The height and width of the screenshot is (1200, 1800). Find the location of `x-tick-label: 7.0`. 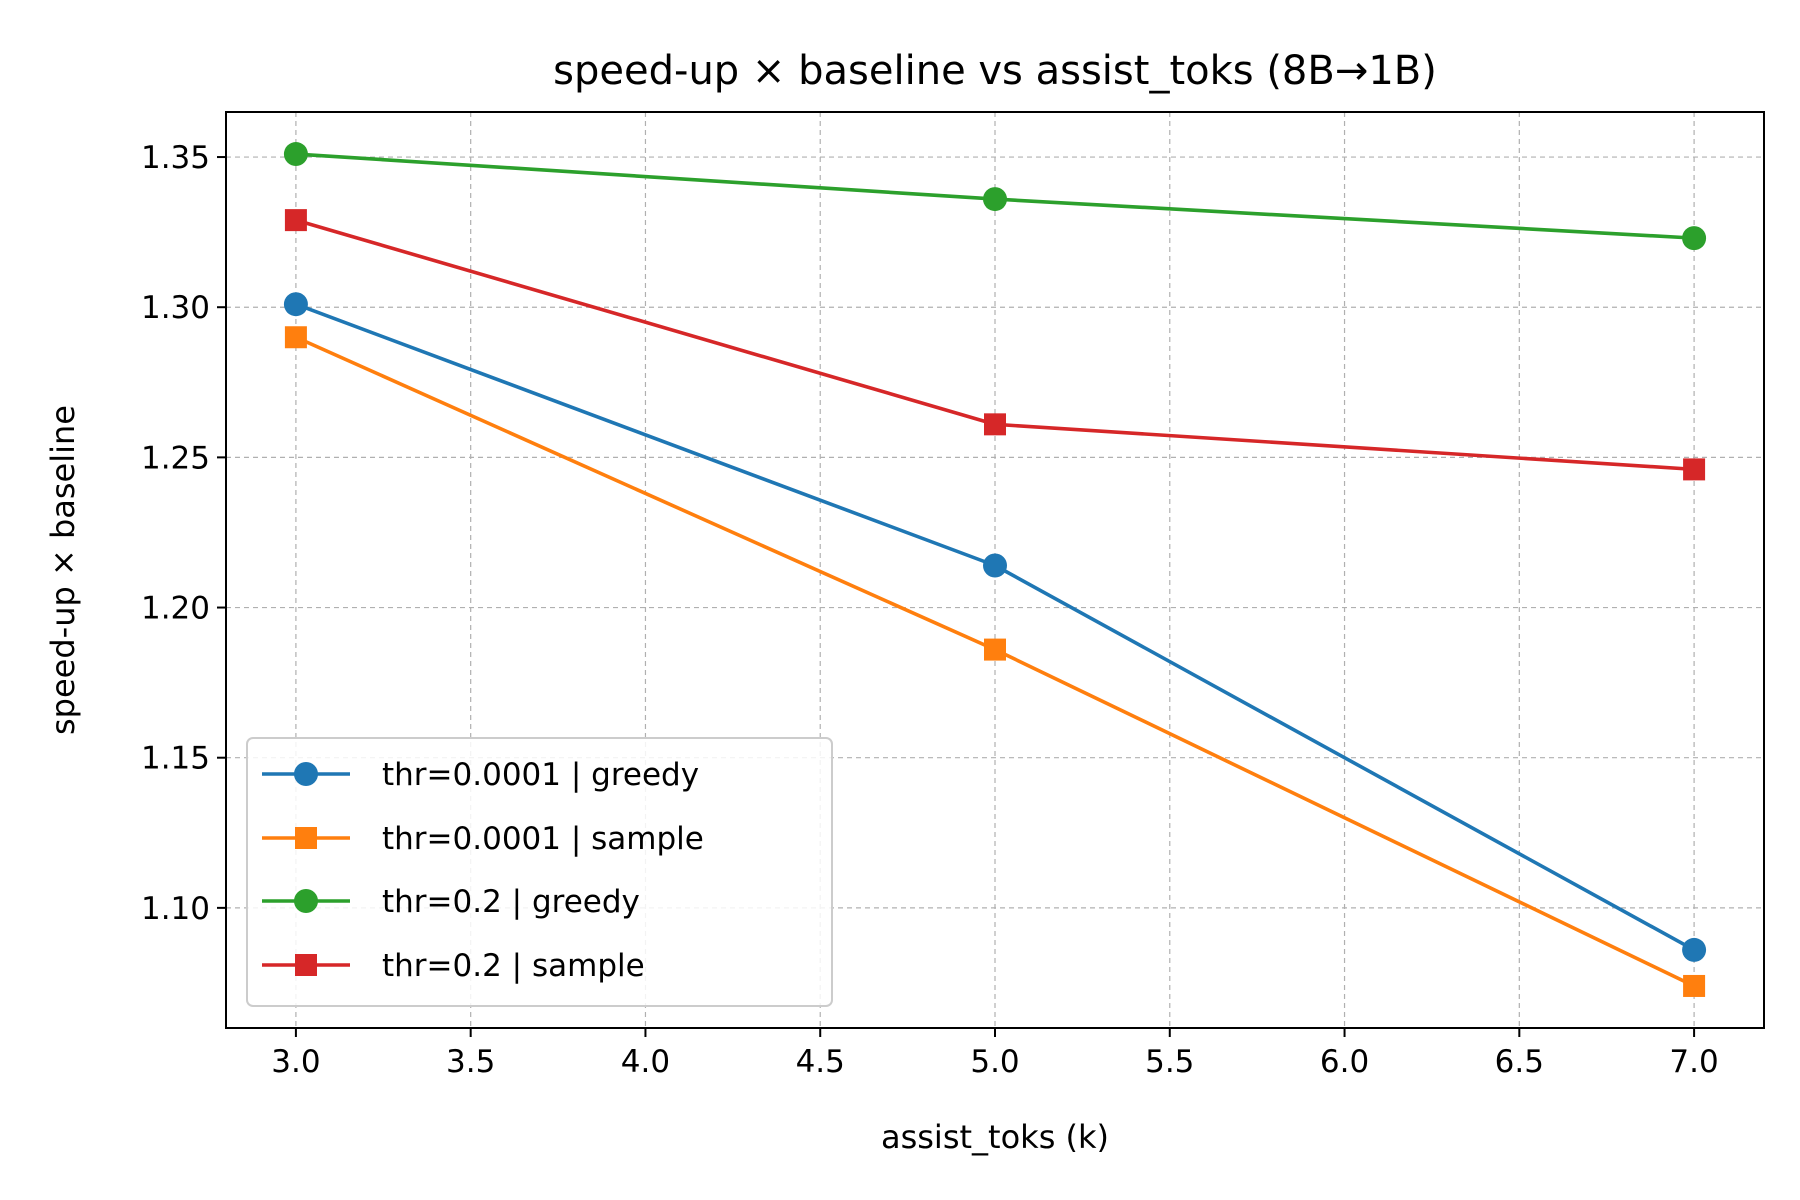

x-tick-label: 7.0 is located at coordinates (1693, 1062).